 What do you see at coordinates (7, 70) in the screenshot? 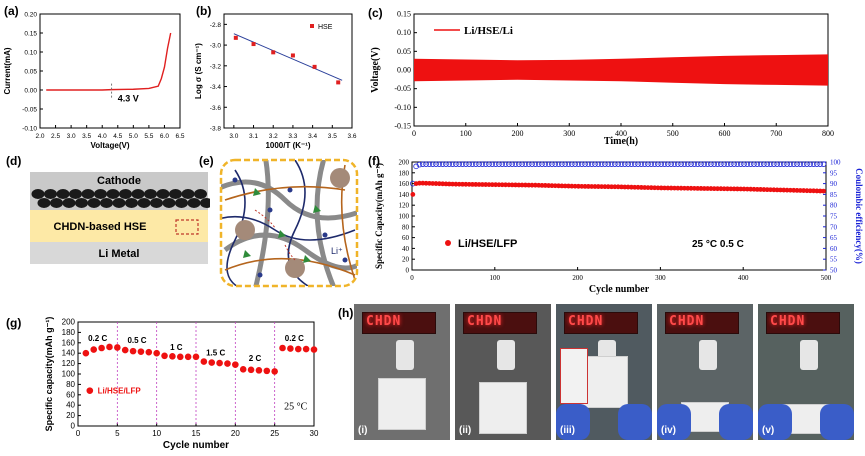
I see `y-axis-label: Current(mA)` at bounding box center [7, 70].